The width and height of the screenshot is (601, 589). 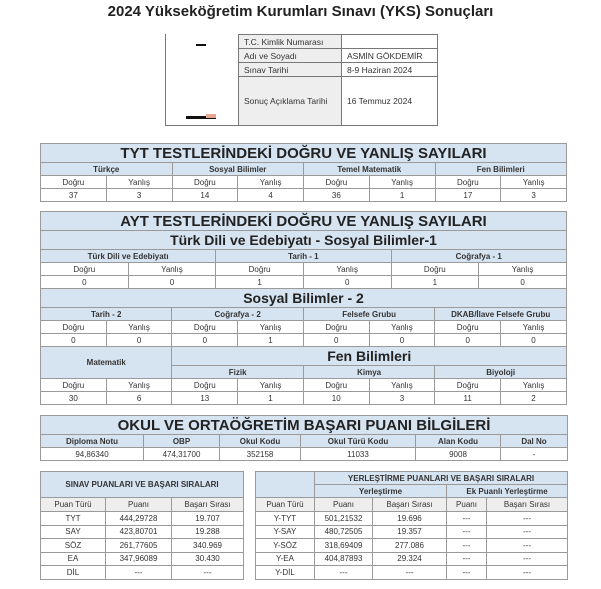 I want to click on subject-header: Coğrafya - 2, so click(x=237, y=314).